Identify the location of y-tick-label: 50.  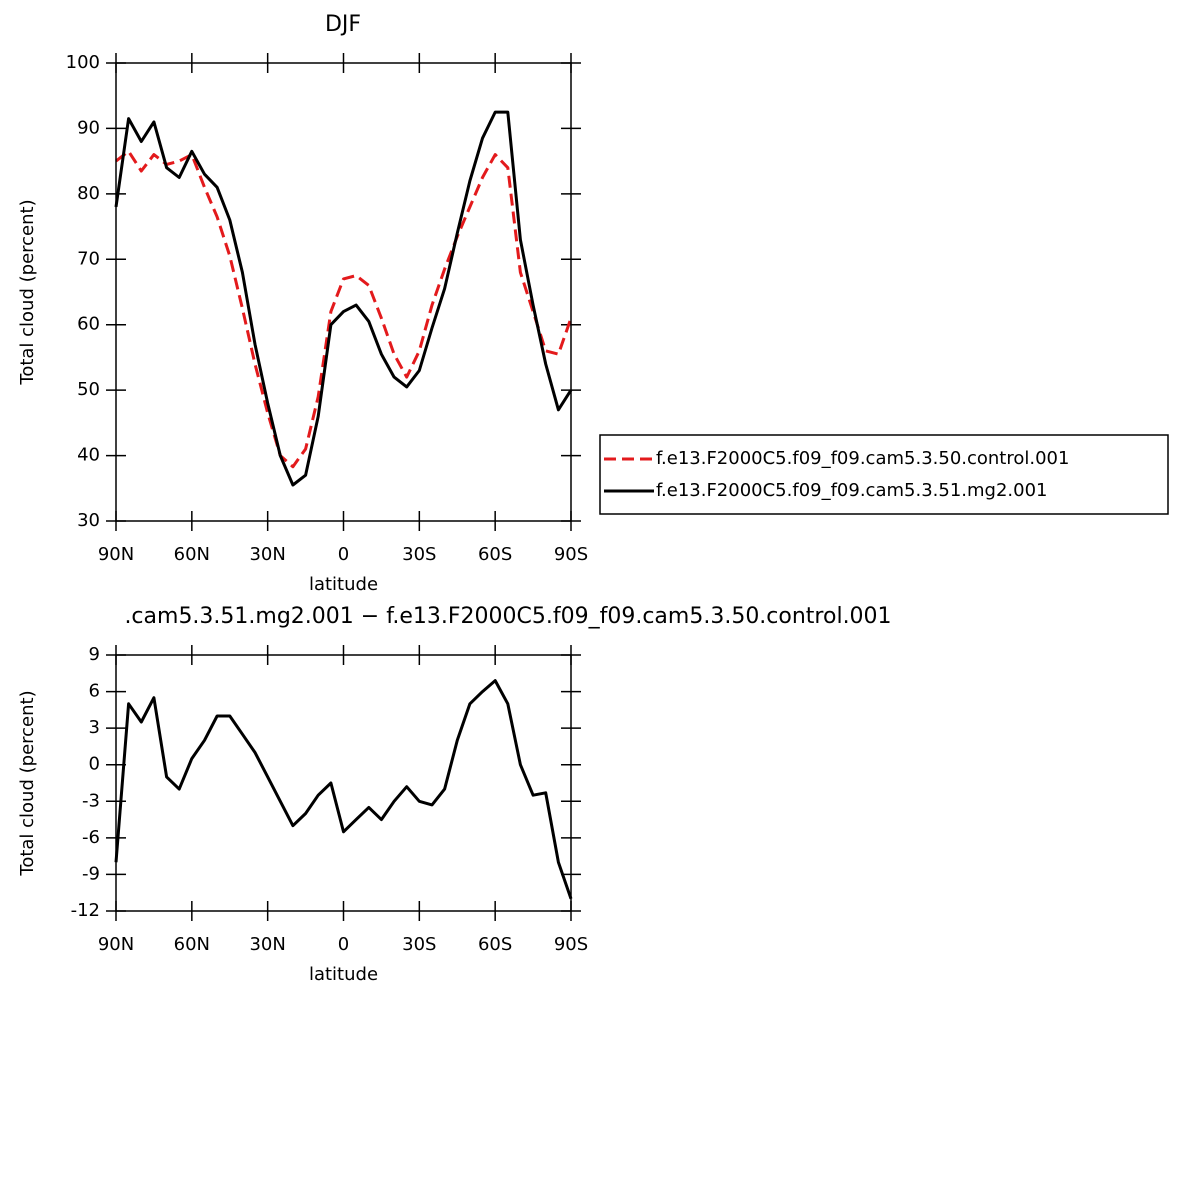
(88, 389).